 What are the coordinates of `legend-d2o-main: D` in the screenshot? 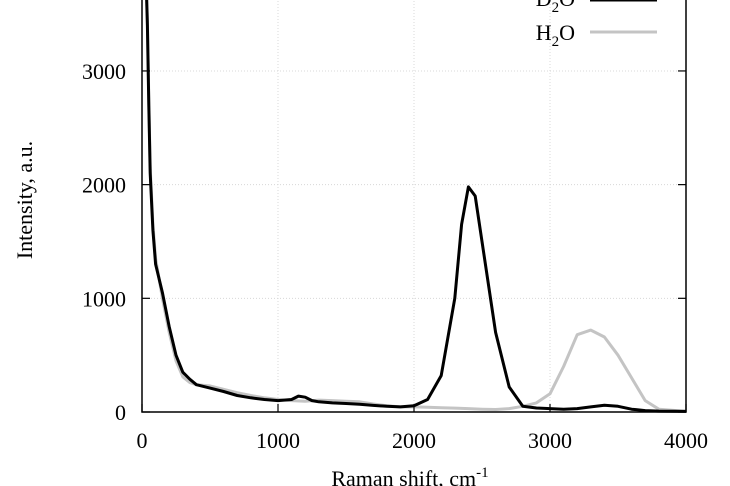 It's located at (544, 5).